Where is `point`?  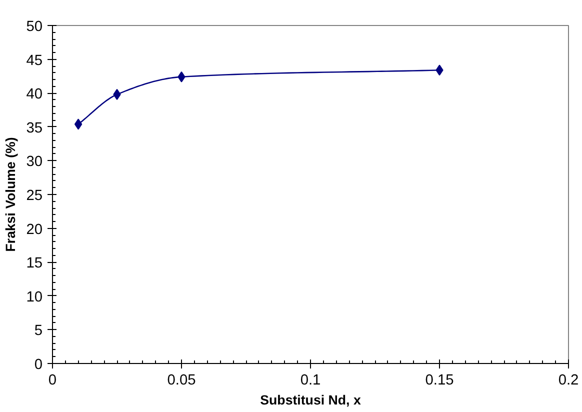
point is located at coordinates (78, 124).